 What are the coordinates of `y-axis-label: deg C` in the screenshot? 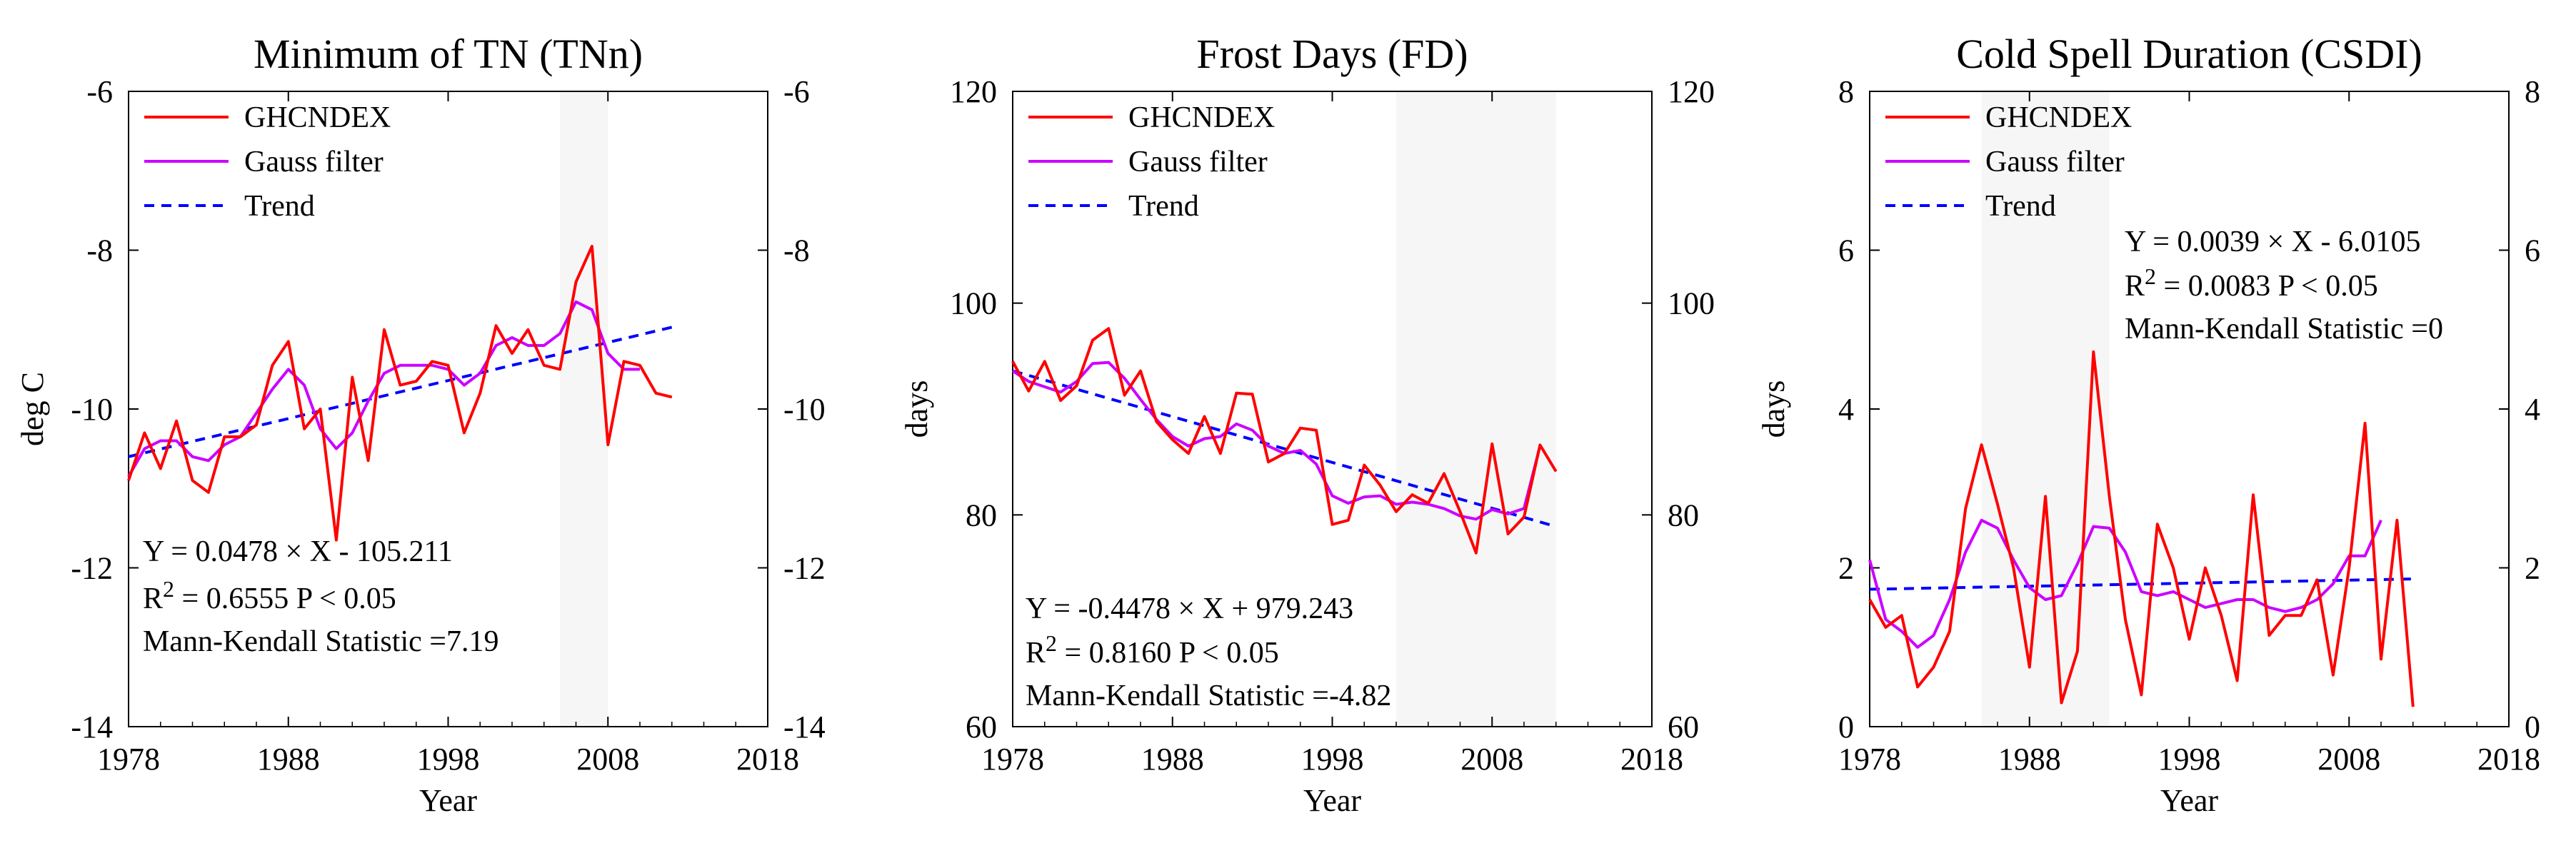 It's located at (32, 409).